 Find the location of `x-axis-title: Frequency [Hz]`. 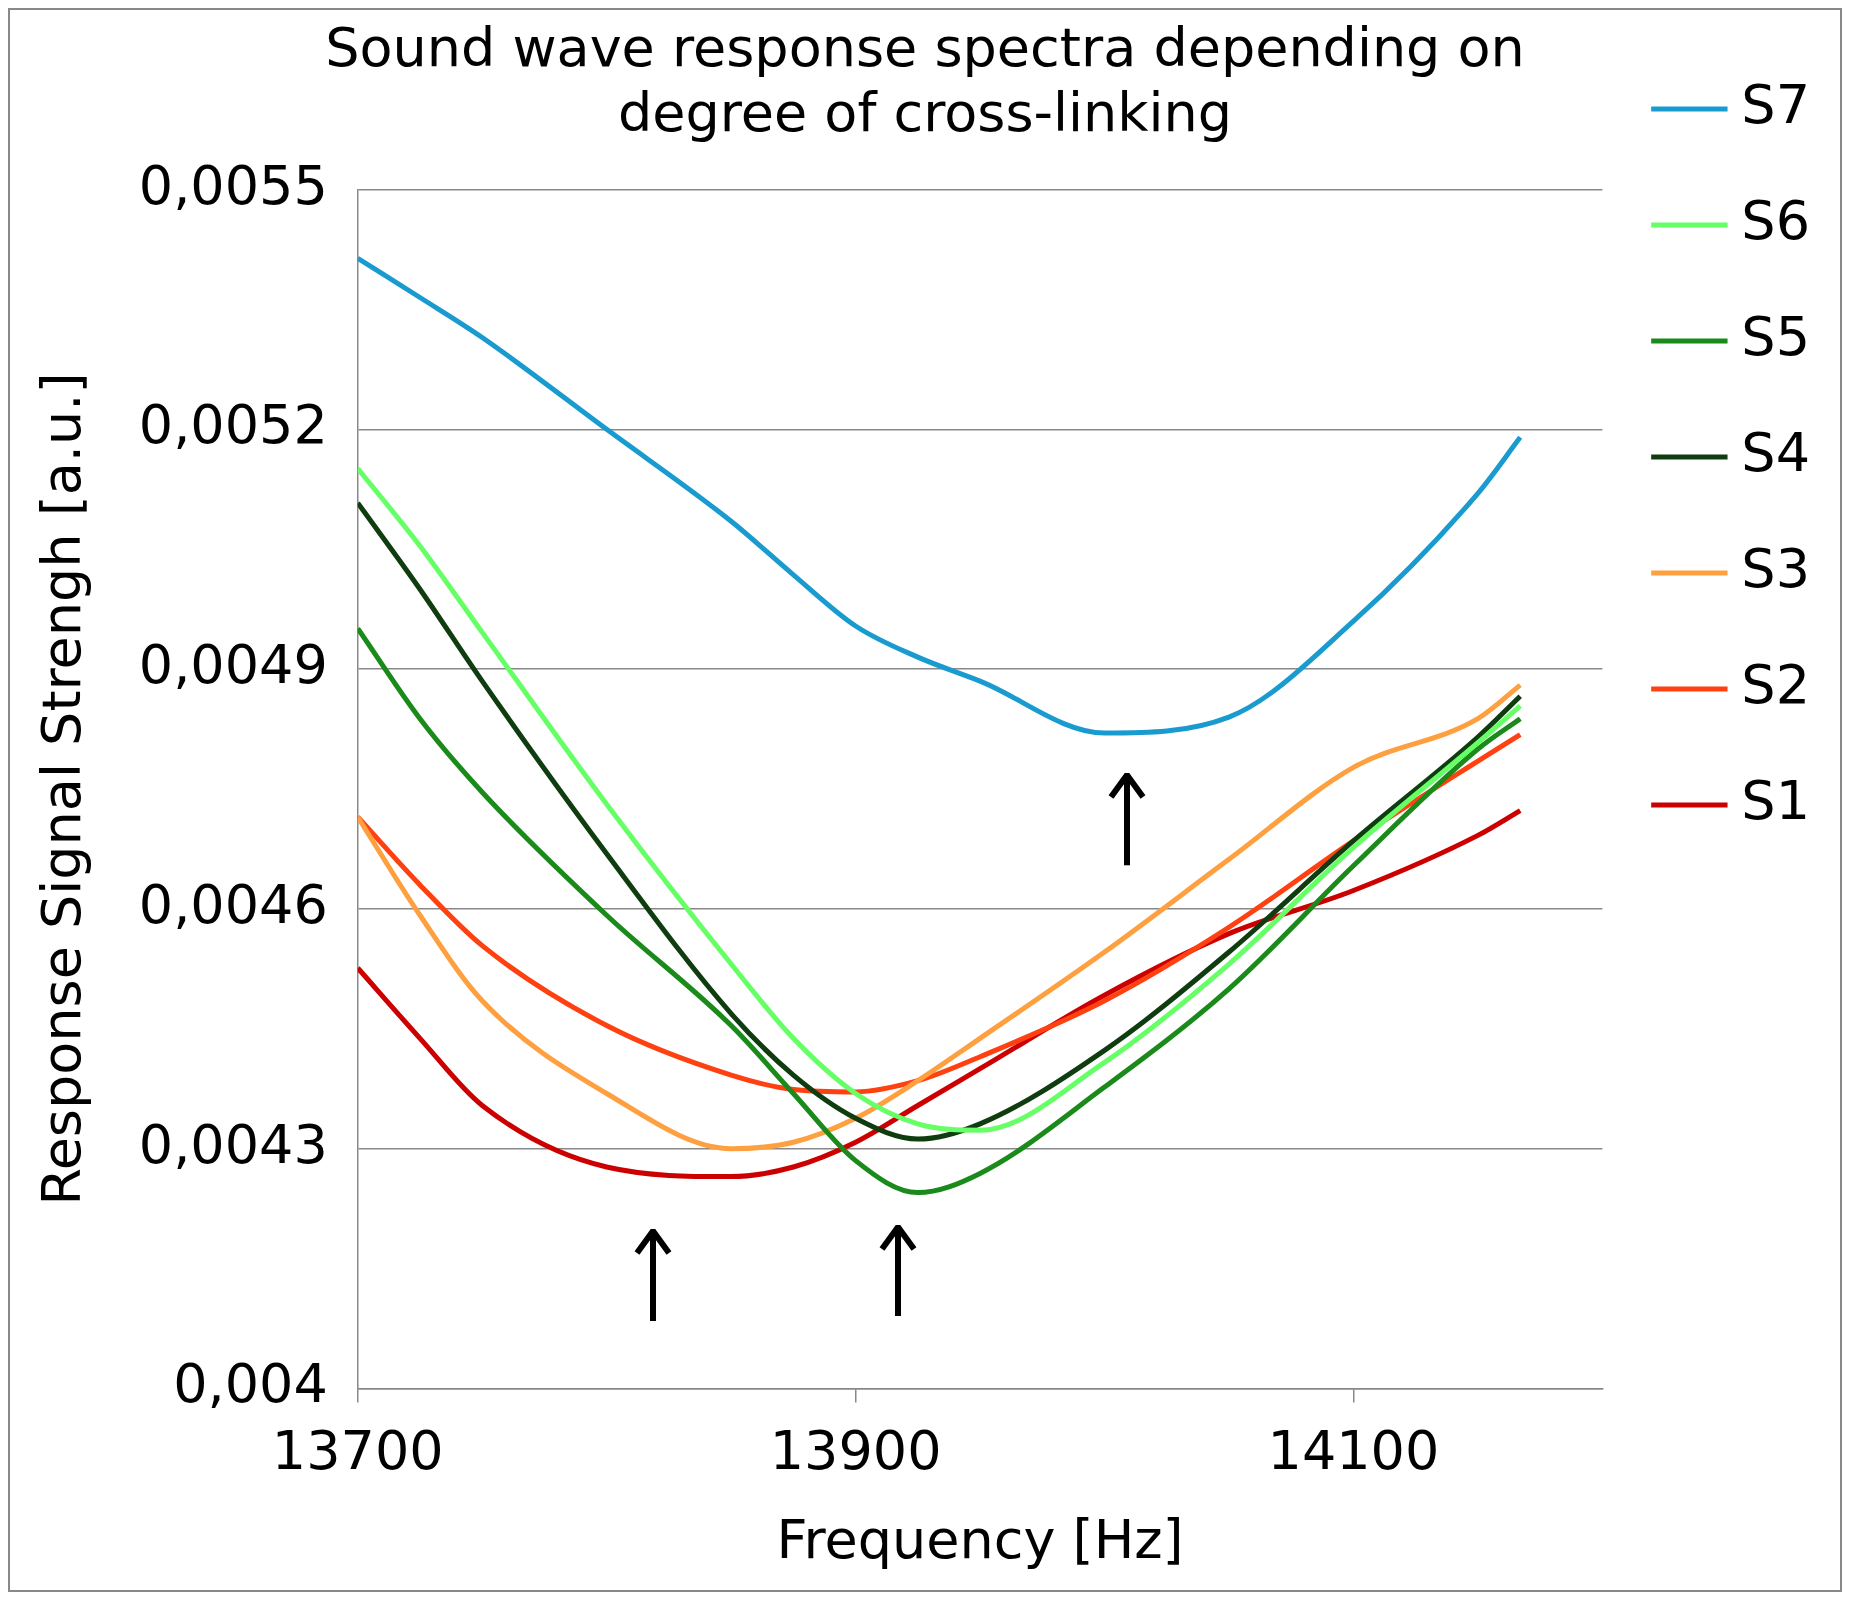

x-axis-title: Frequency [Hz] is located at coordinates (980, 1539).